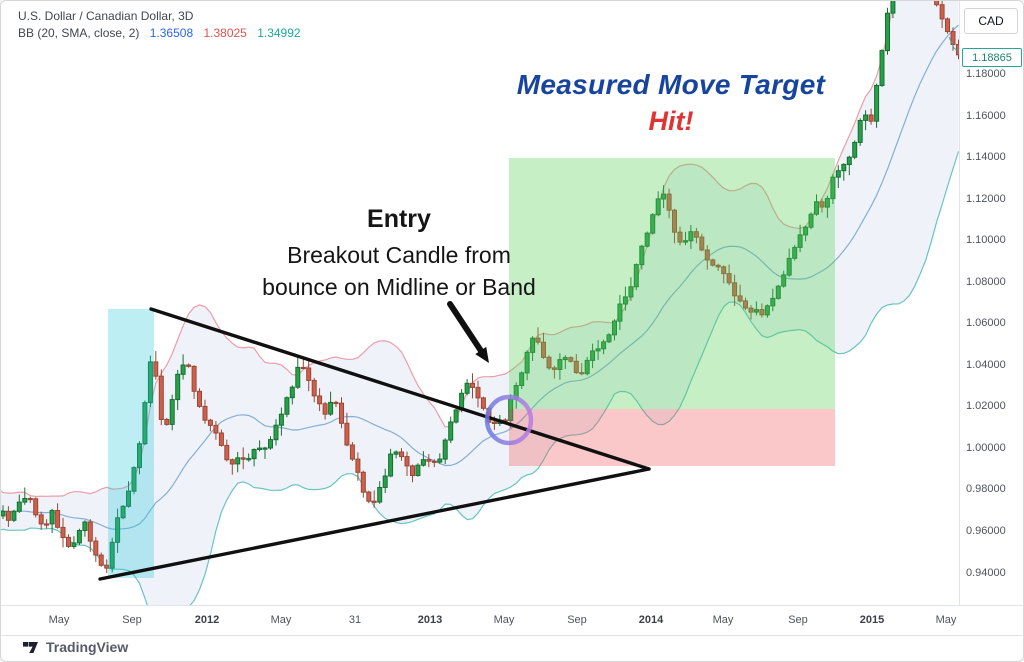 Image resolution: width=1024 pixels, height=662 pixels. What do you see at coordinates (986, 364) in the screenshot?
I see `price-tick-label: 1.04000` at bounding box center [986, 364].